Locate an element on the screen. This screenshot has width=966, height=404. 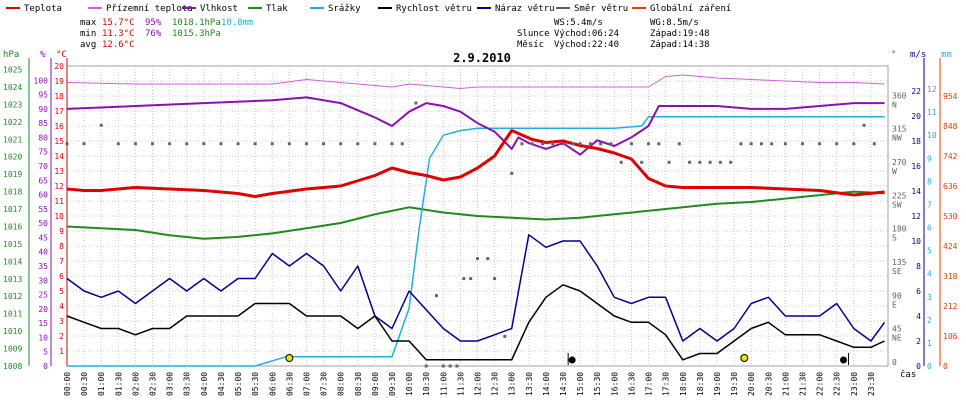
axis-title-mm: mm is located at coordinates (946, 55).